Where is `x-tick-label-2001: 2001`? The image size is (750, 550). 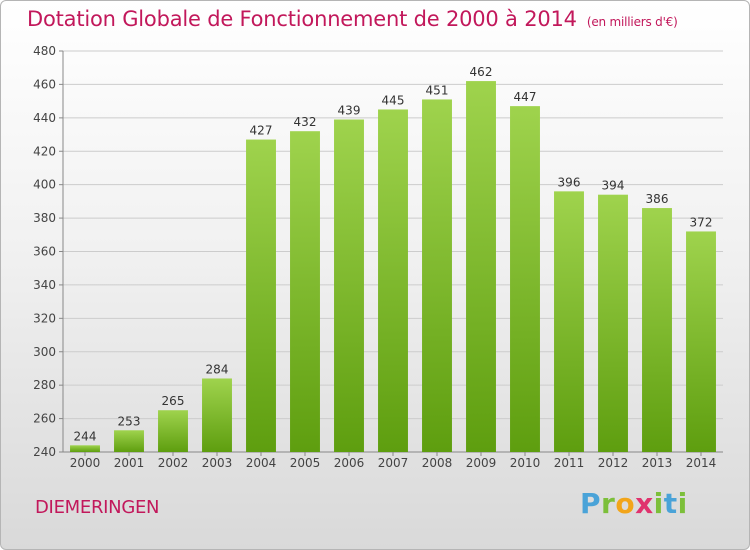
x-tick-label-2001: 2001 is located at coordinates (129, 463).